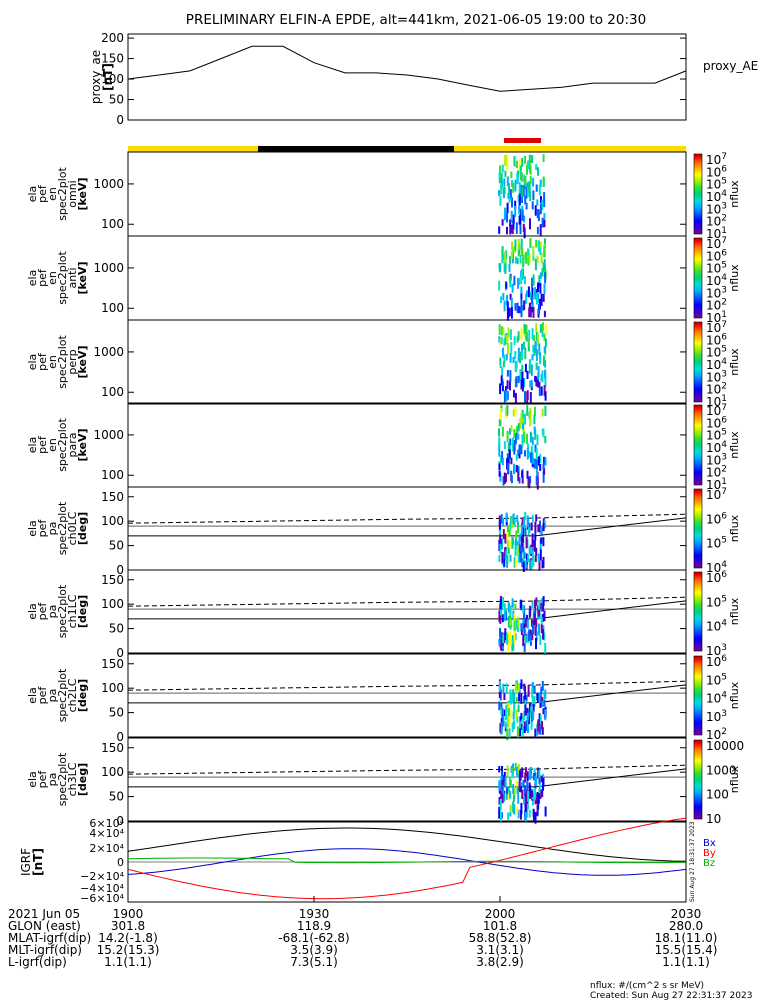 This screenshot has height=1000, width=775. I want to click on y-axis-label-line: ela, so click(32, 611).